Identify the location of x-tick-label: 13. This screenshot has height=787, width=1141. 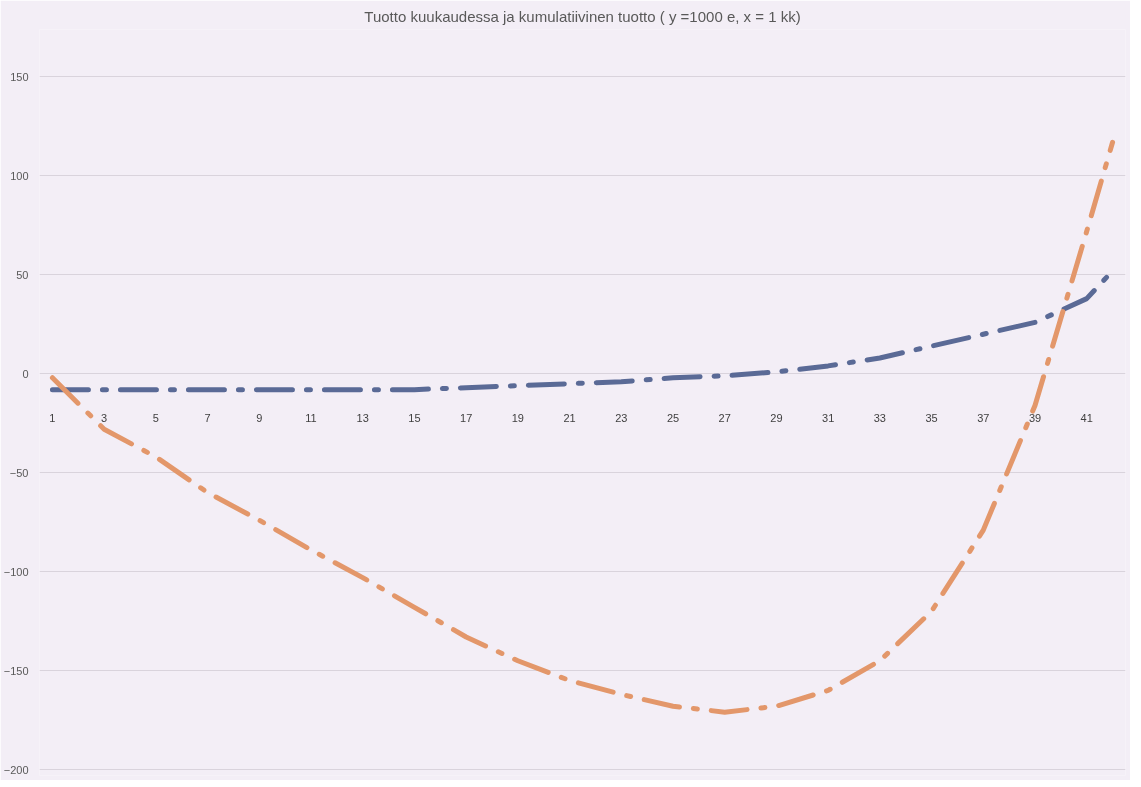
(362, 417).